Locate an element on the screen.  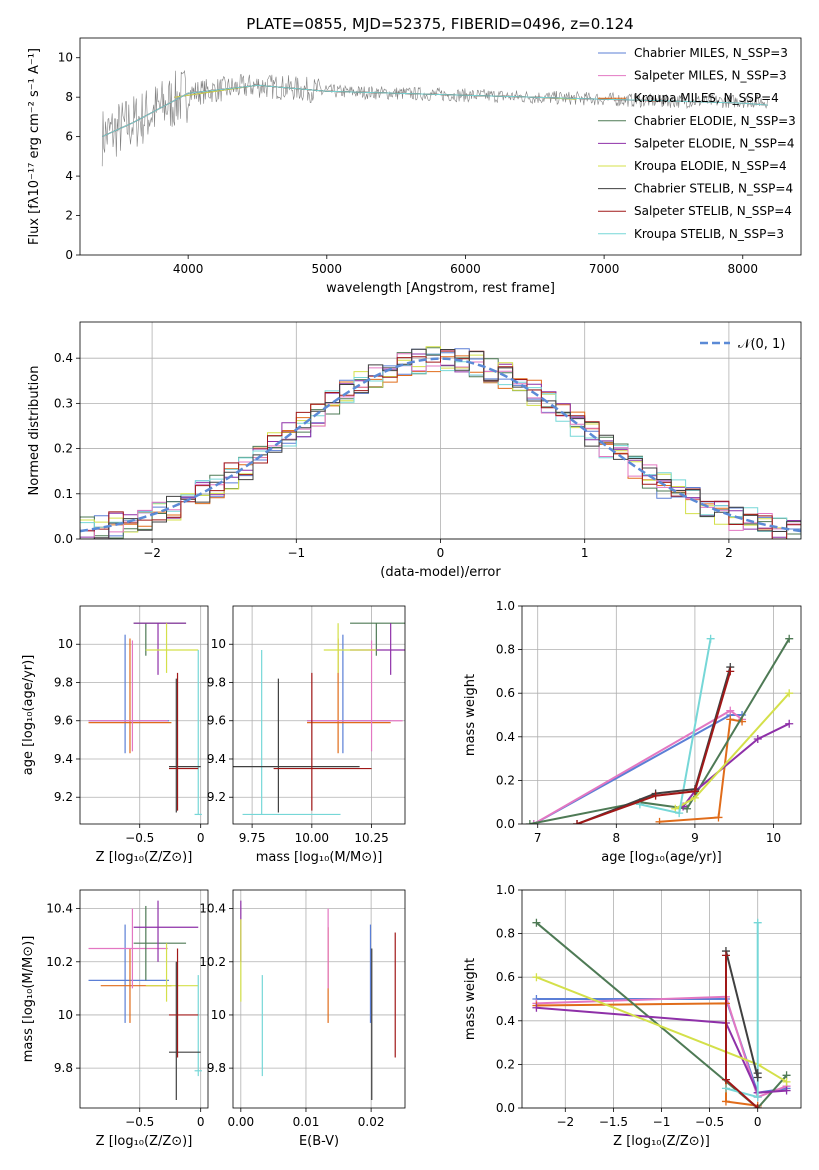
y-tick-label: 4 is located at coordinates (69, 176).